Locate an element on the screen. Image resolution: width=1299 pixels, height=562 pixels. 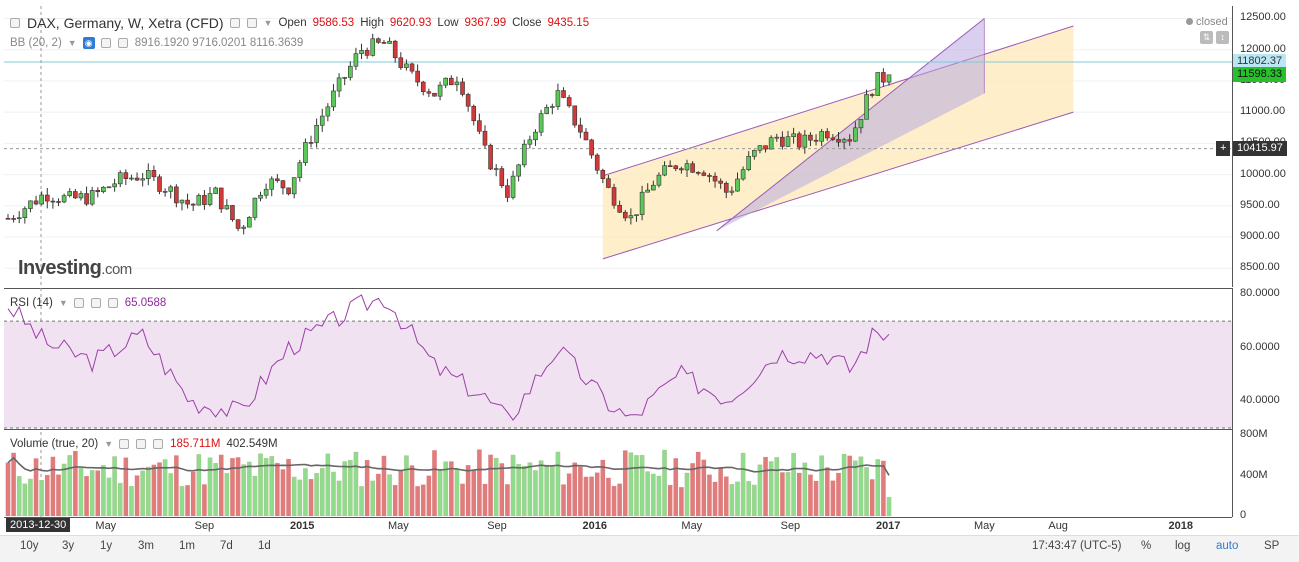
range-button-1d: 1d is located at coordinates (264, 546).